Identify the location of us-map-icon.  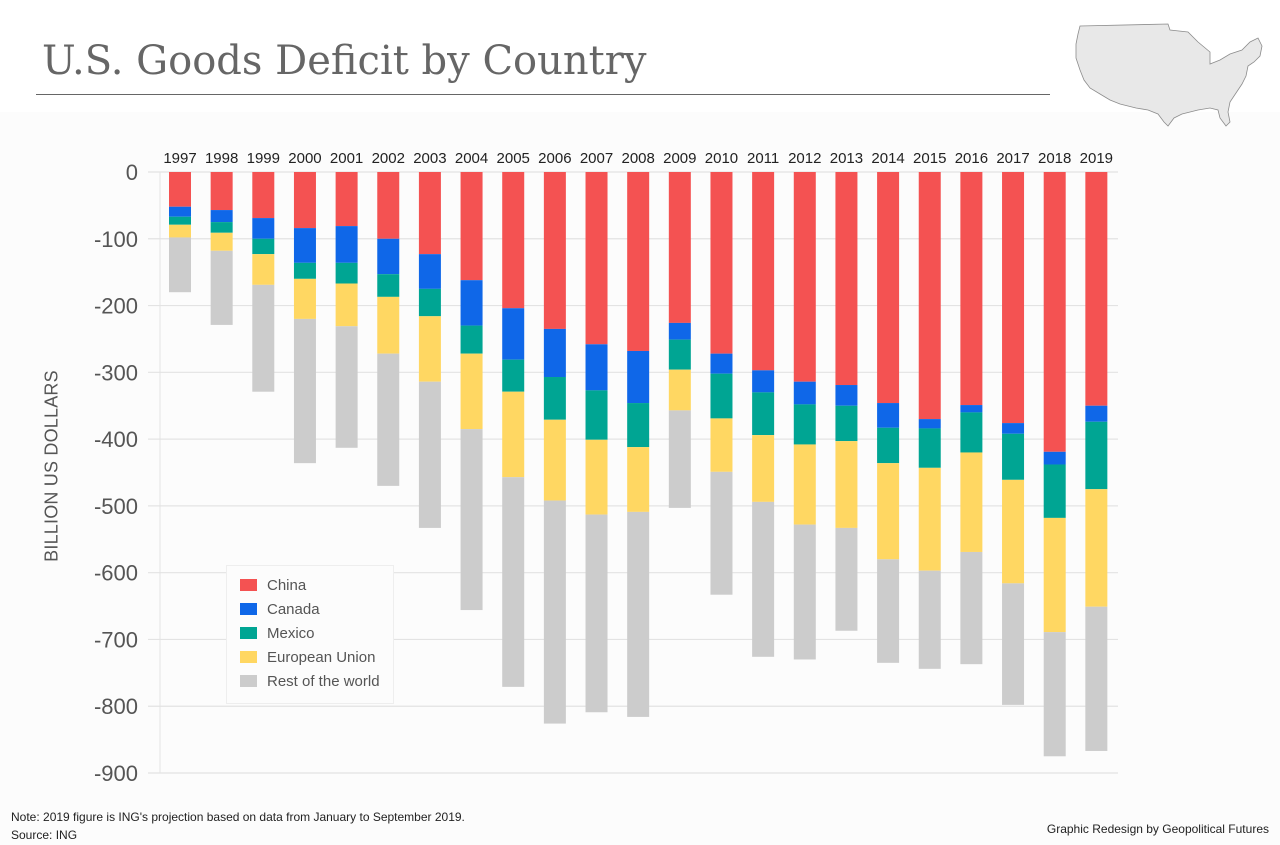
(1169, 75).